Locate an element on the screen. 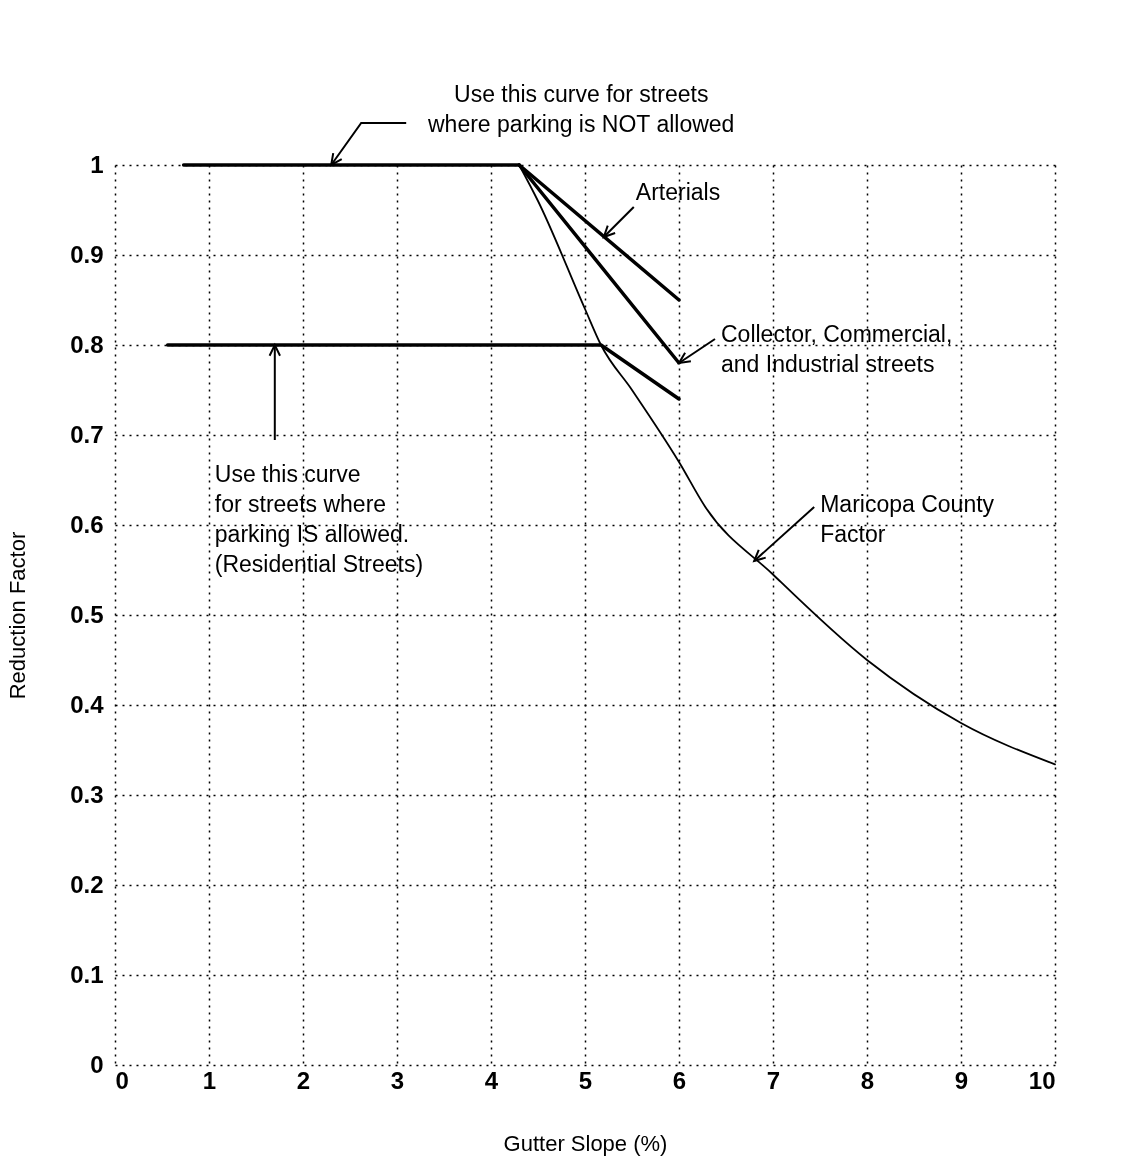  y-tick-label: 0.8 is located at coordinates (87, 344).